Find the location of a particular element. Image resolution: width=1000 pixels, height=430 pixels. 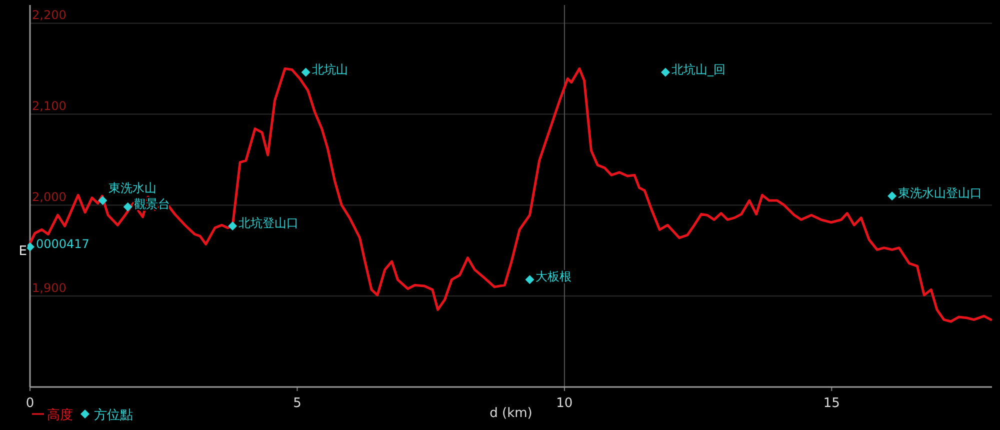

y-tick-label: 2,000 is located at coordinates (49, 197).